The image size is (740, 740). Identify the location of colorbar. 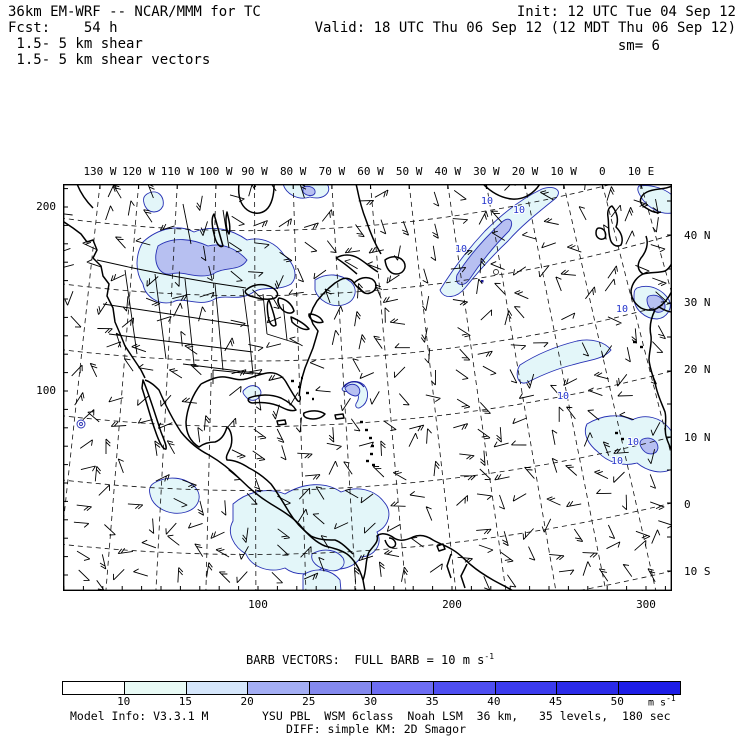
(371, 688).